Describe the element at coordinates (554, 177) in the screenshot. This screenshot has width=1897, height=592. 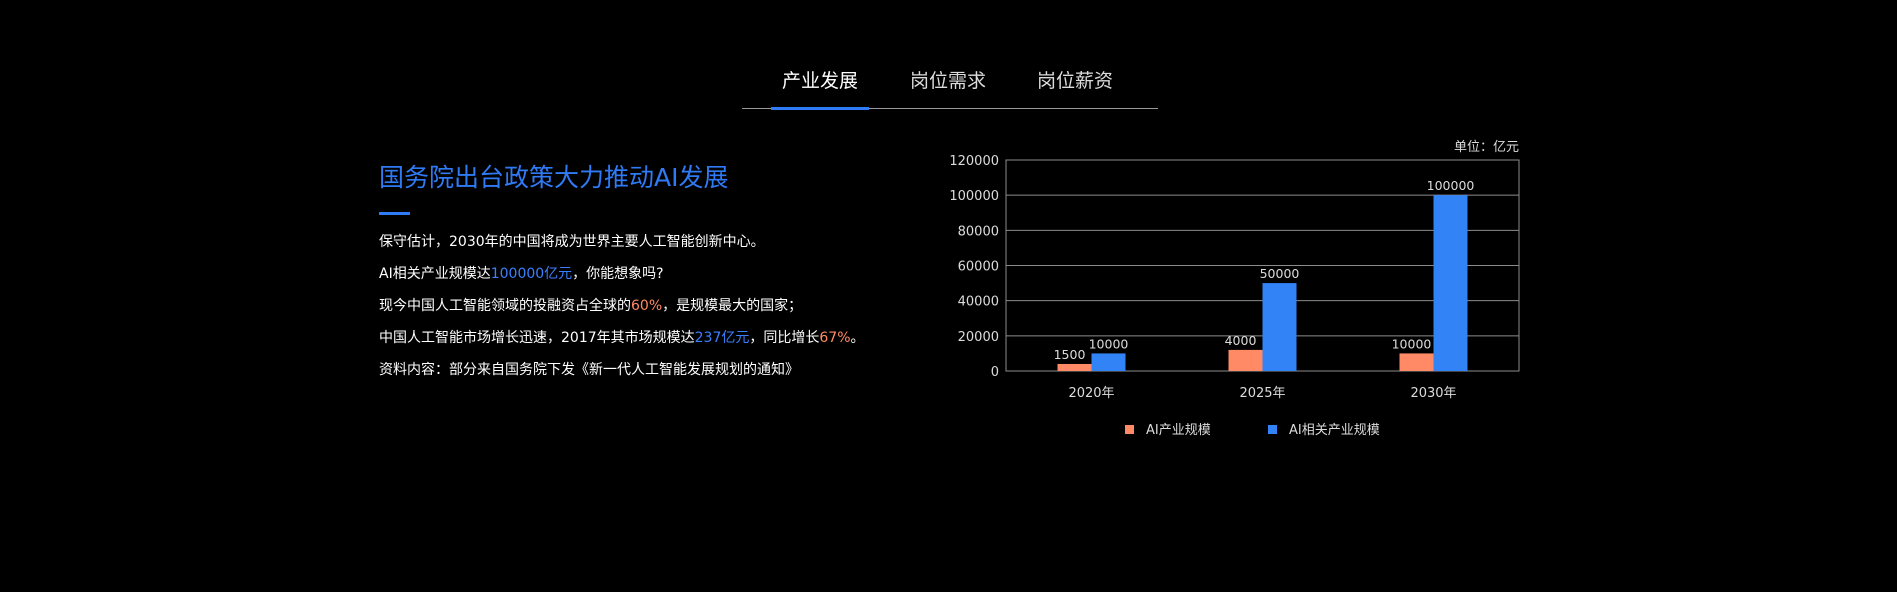
I see `section-title: 国务院出台政策大力推动AI发展` at that location.